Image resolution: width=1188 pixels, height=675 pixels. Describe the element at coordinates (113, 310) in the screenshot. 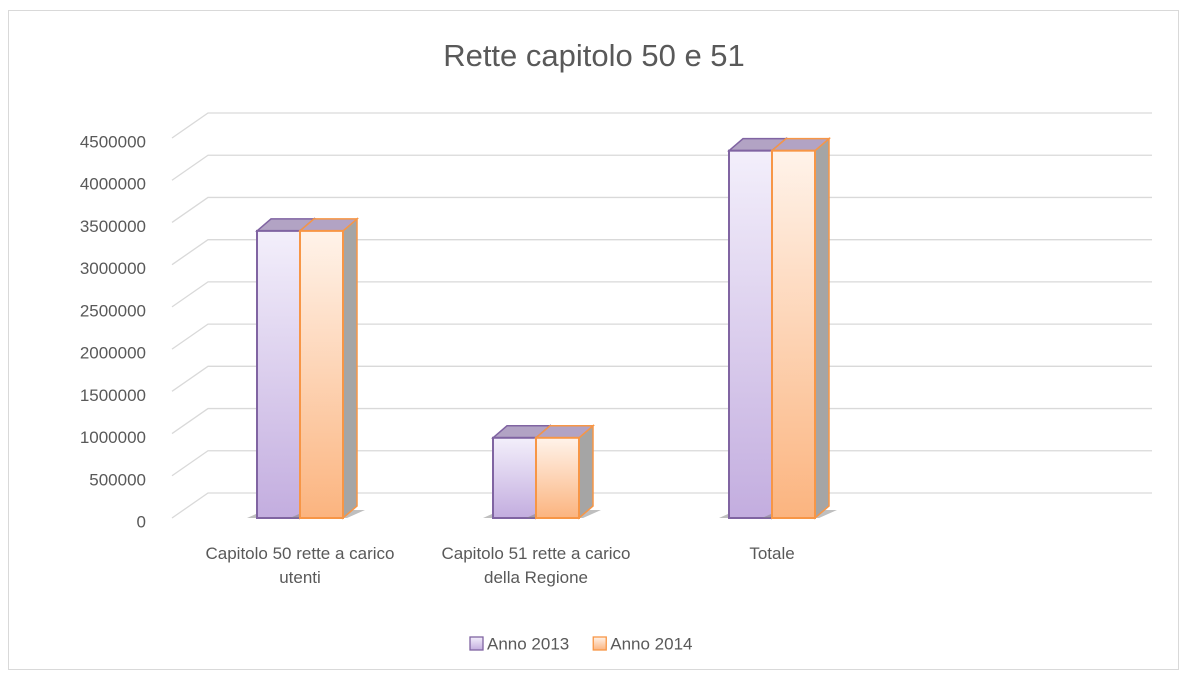

I see `y-tick-label: 2500000` at that location.